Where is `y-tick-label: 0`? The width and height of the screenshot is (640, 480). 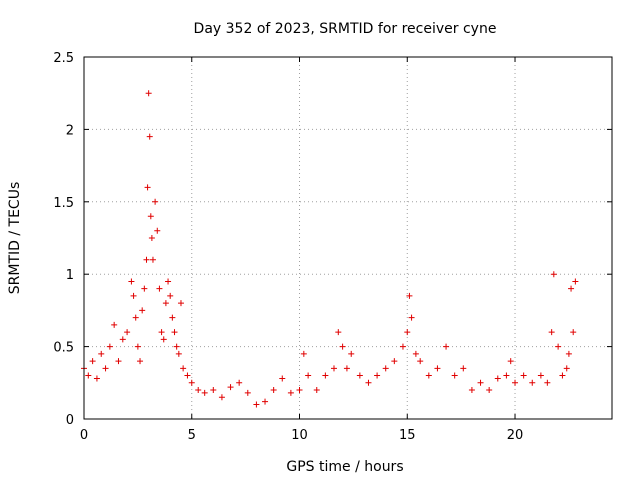 y-tick-label: 0 is located at coordinates (70, 420).